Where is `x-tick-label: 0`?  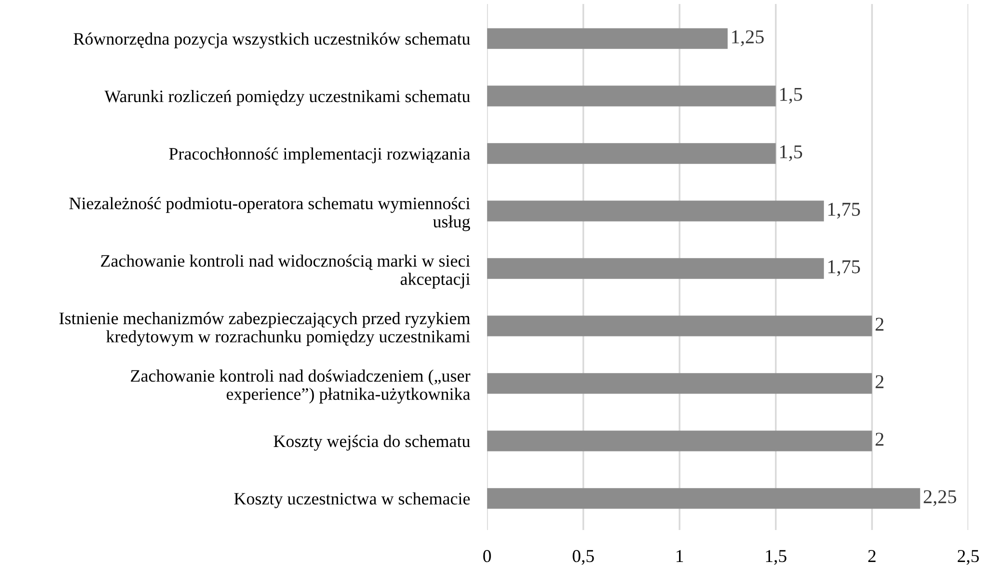 x-tick-label: 0 is located at coordinates (487, 556).